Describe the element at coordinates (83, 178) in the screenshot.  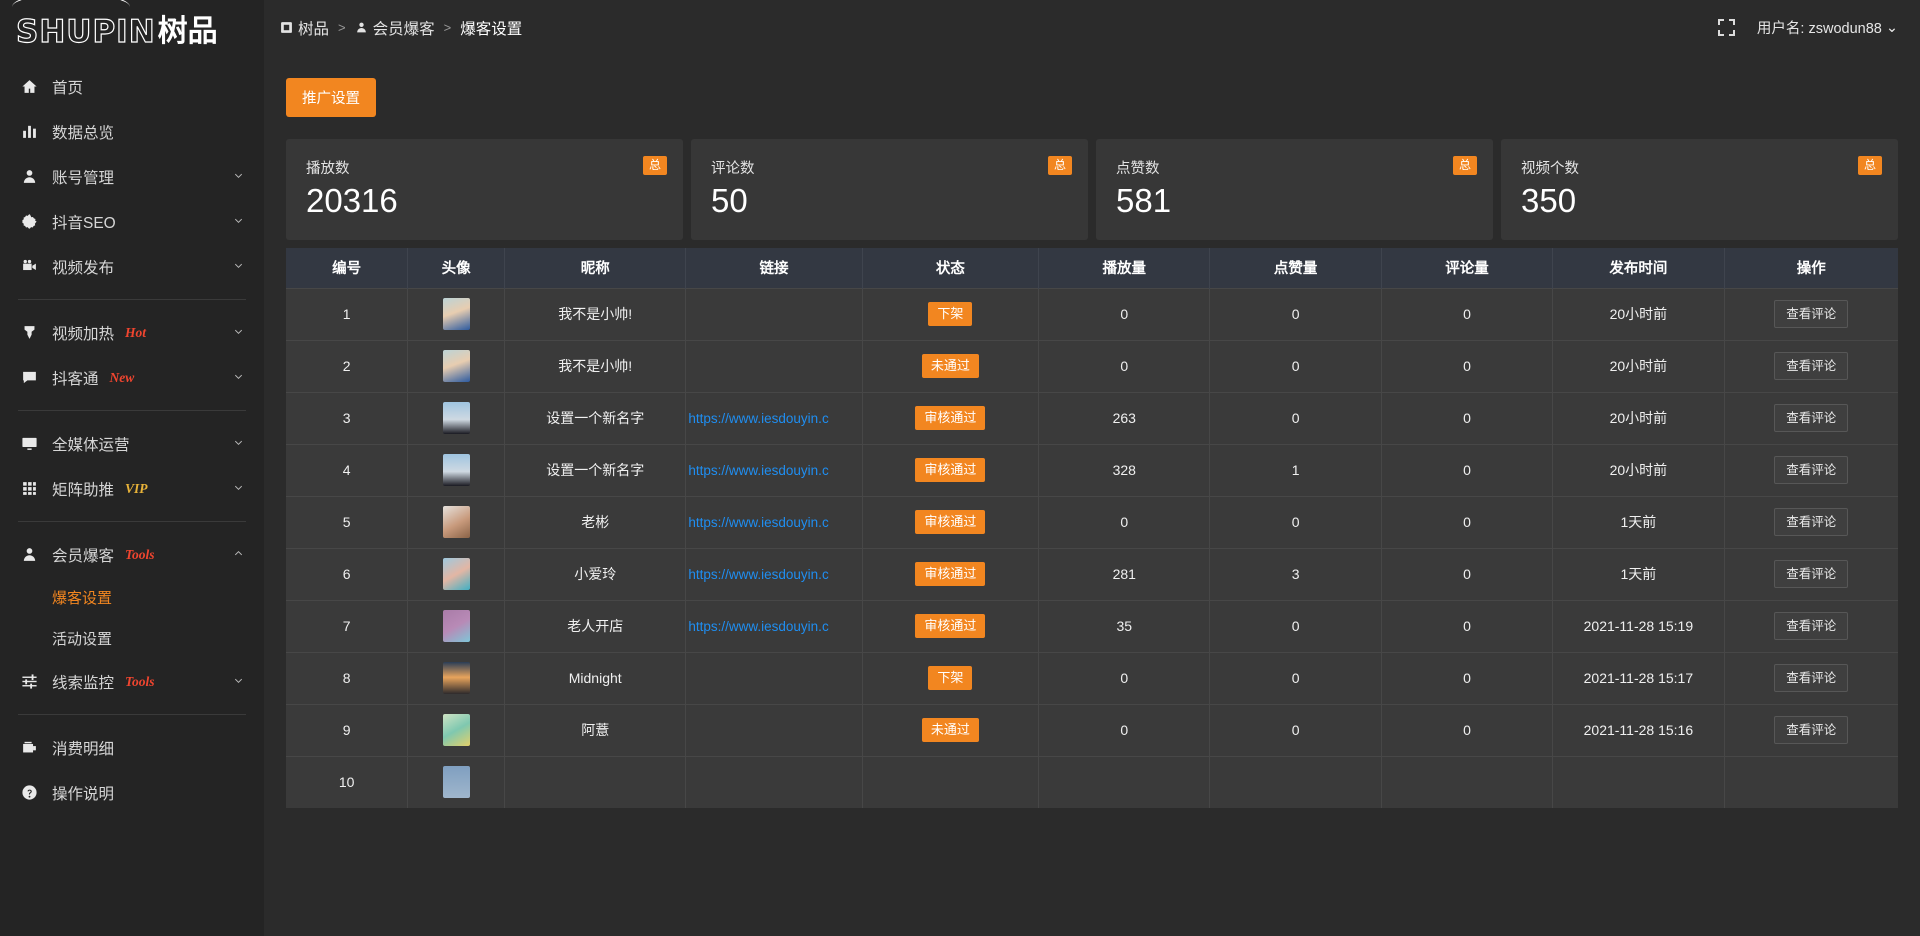
I see `sidebar-item-label: 账号管理` at that location.